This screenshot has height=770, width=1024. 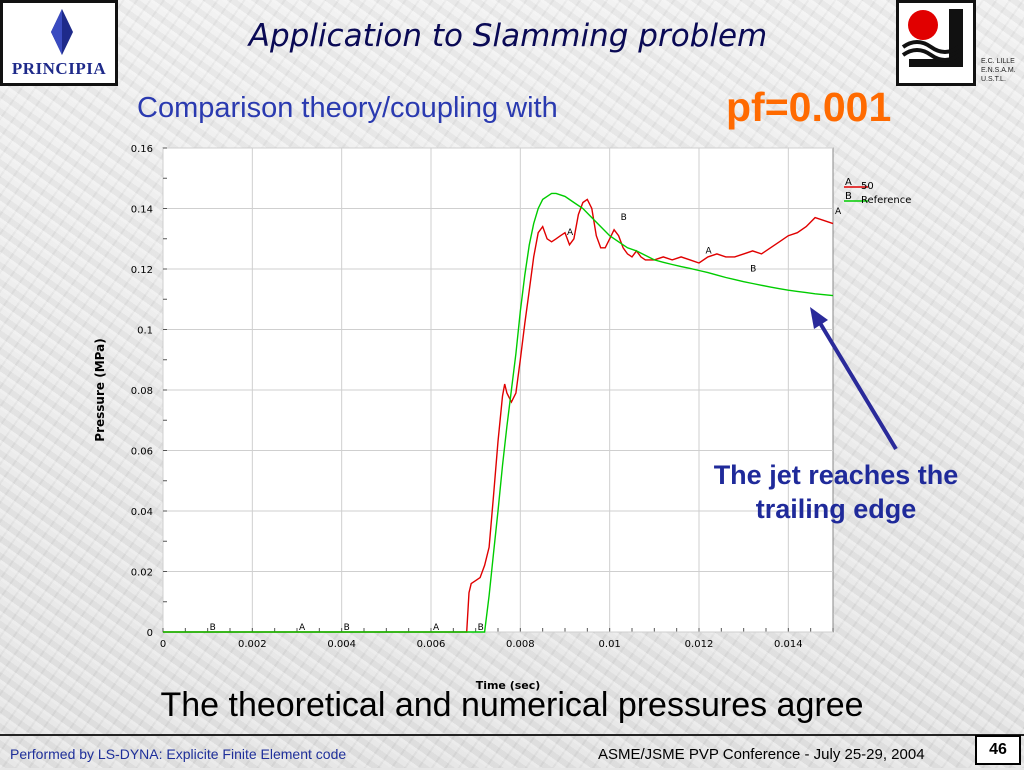 I want to click on slide-title: Application to Slamming problem, so click(x=508, y=36).